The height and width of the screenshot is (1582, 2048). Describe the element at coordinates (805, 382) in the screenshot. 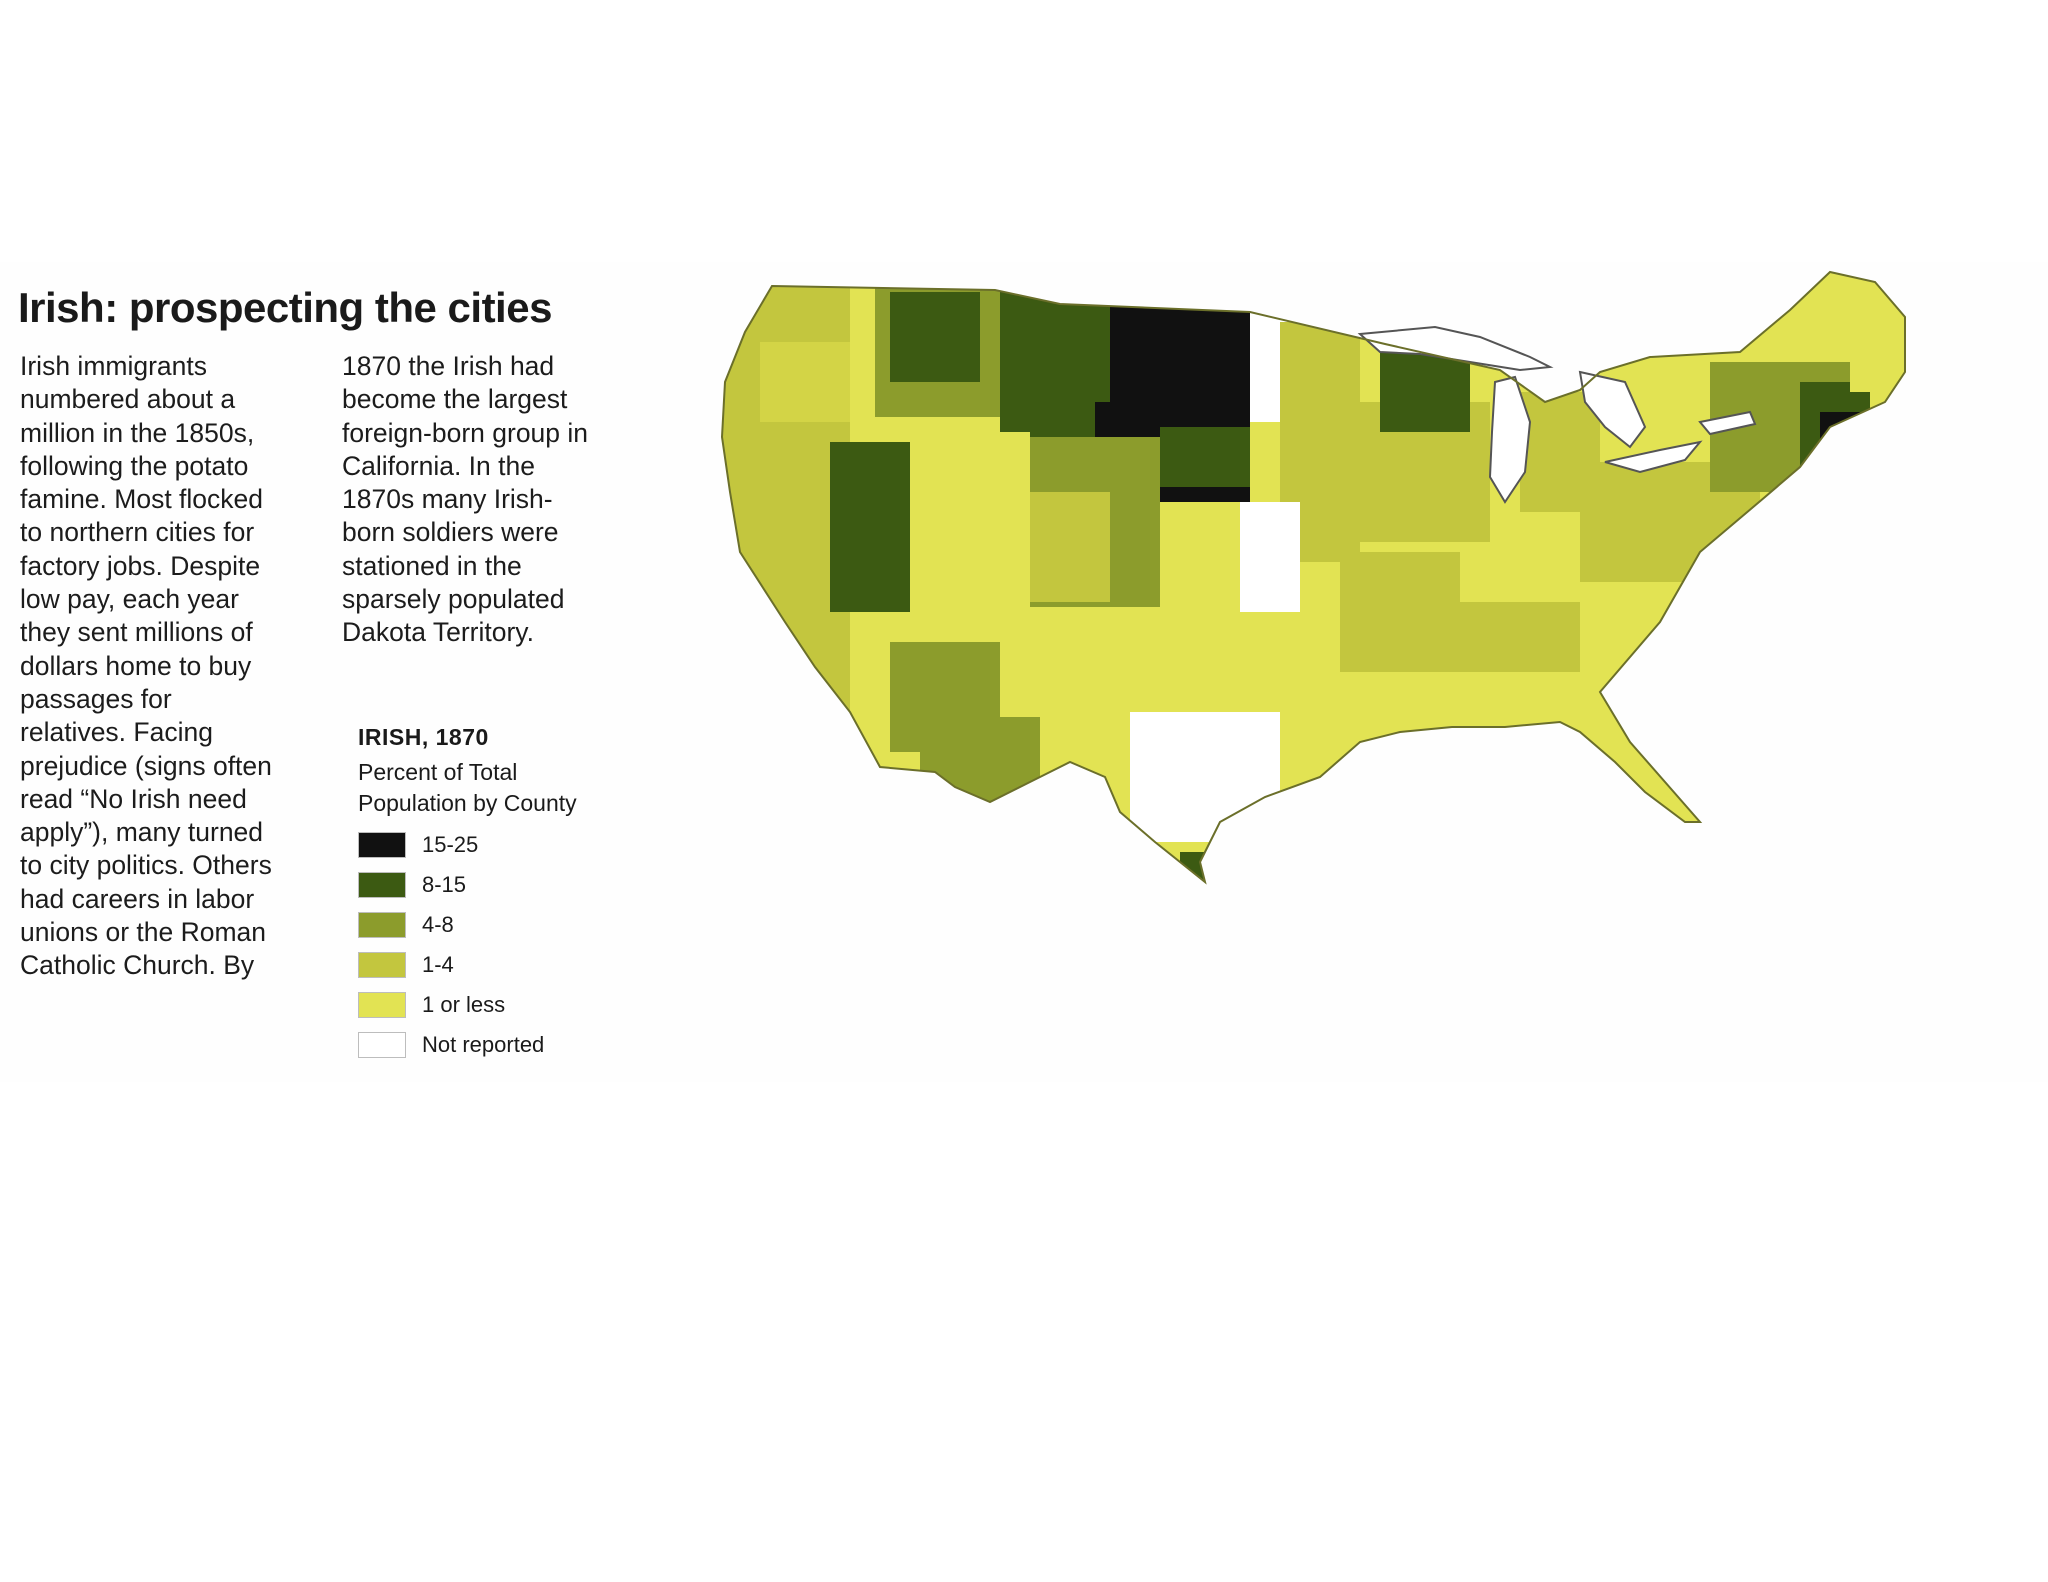

I see `region-oregon-interior` at that location.